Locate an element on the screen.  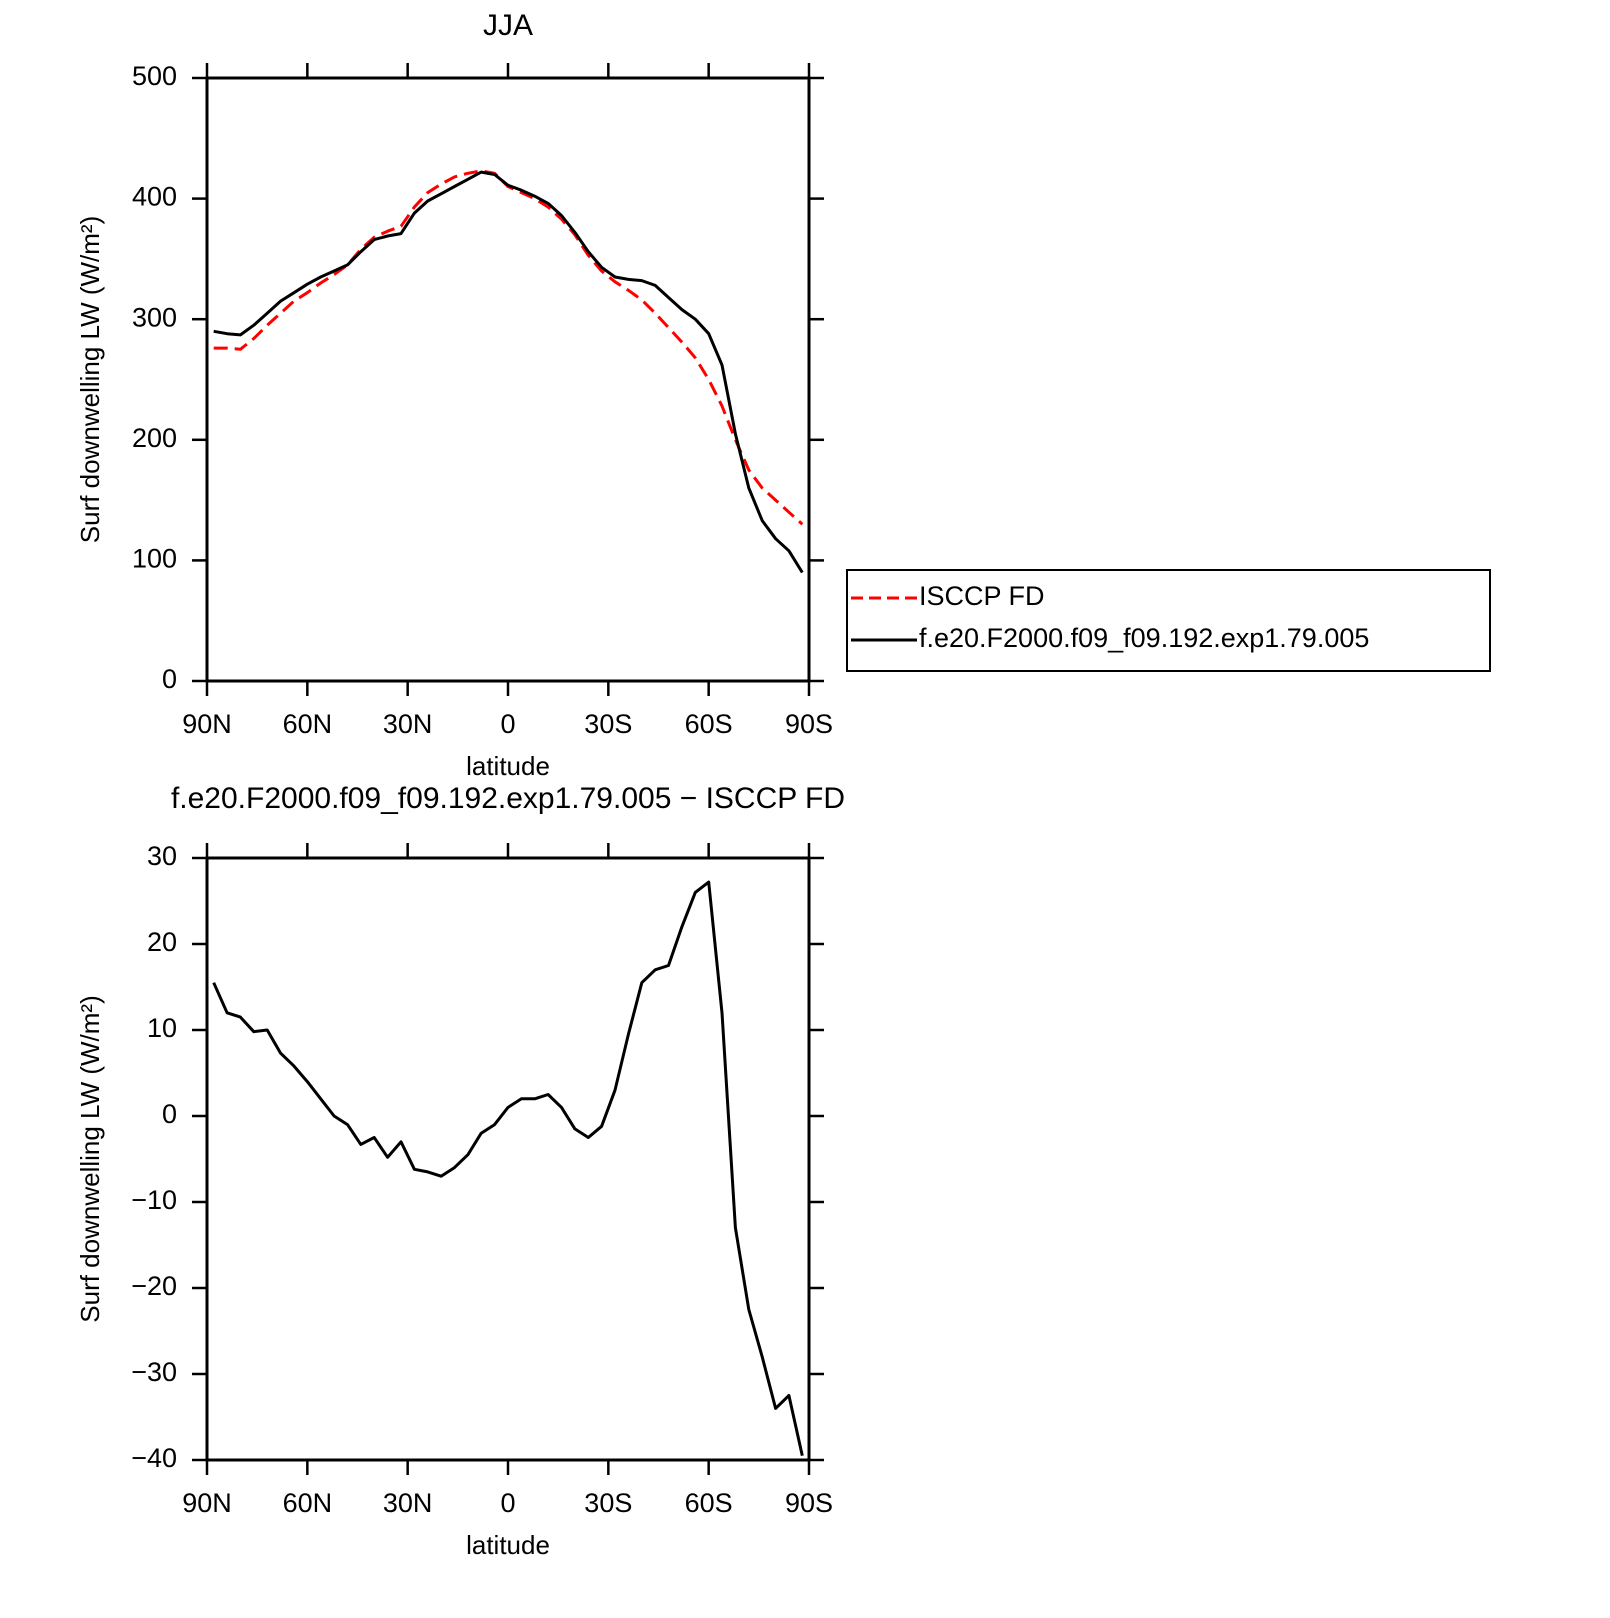
y-tick-label: 30 is located at coordinates (162, 856).